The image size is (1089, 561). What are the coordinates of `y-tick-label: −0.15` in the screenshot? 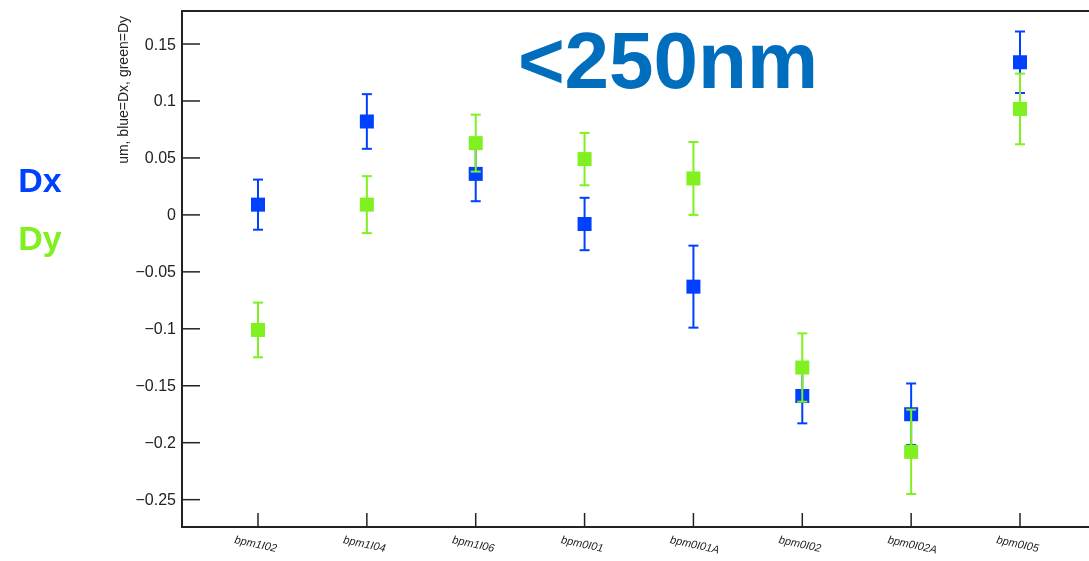 It's located at (156, 386).